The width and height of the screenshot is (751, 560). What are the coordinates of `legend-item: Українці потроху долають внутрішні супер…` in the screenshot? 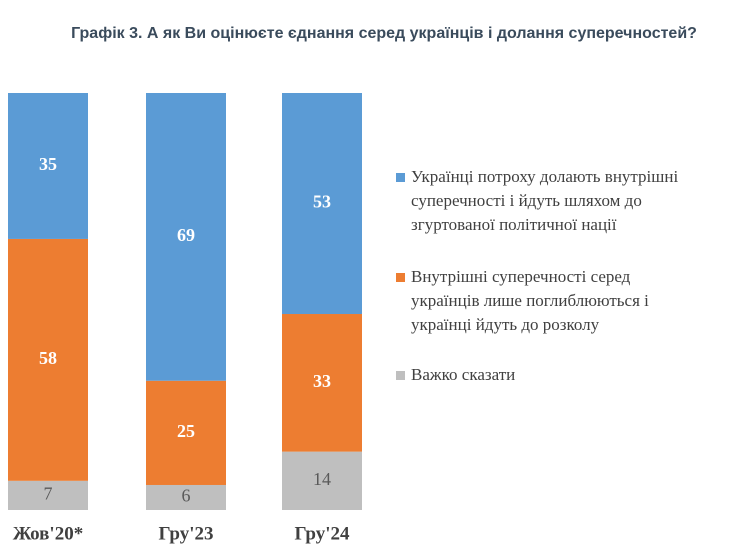 It's located at (546, 201).